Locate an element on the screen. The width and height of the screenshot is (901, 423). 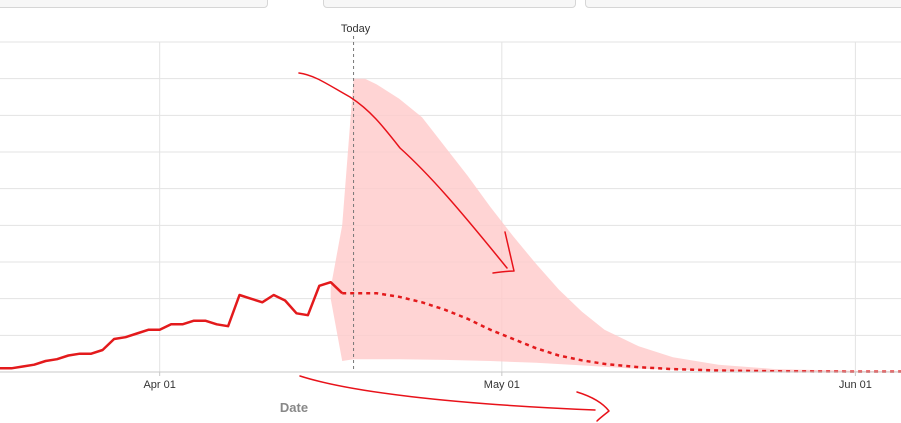
top-tab-left is located at coordinates (134, 4).